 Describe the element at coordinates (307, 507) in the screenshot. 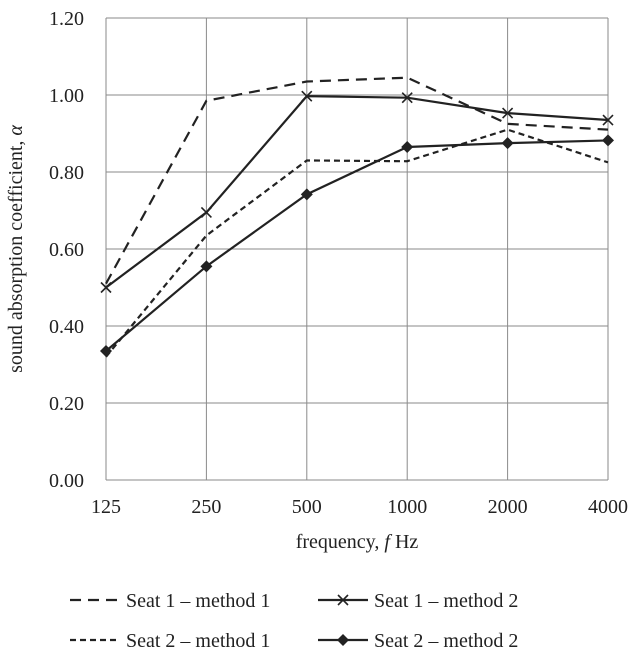

I see `x-tick-label: 500` at that location.